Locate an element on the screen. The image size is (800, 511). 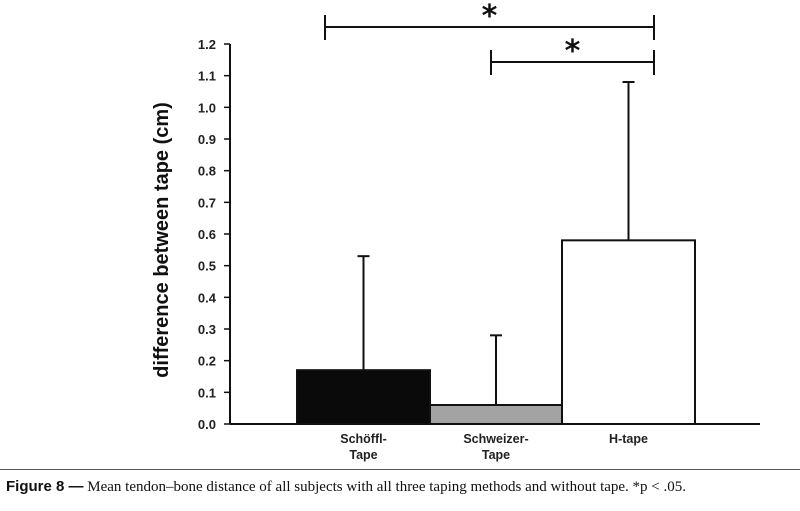
y-tick-label-0: 0.0 is located at coordinates (207, 424).